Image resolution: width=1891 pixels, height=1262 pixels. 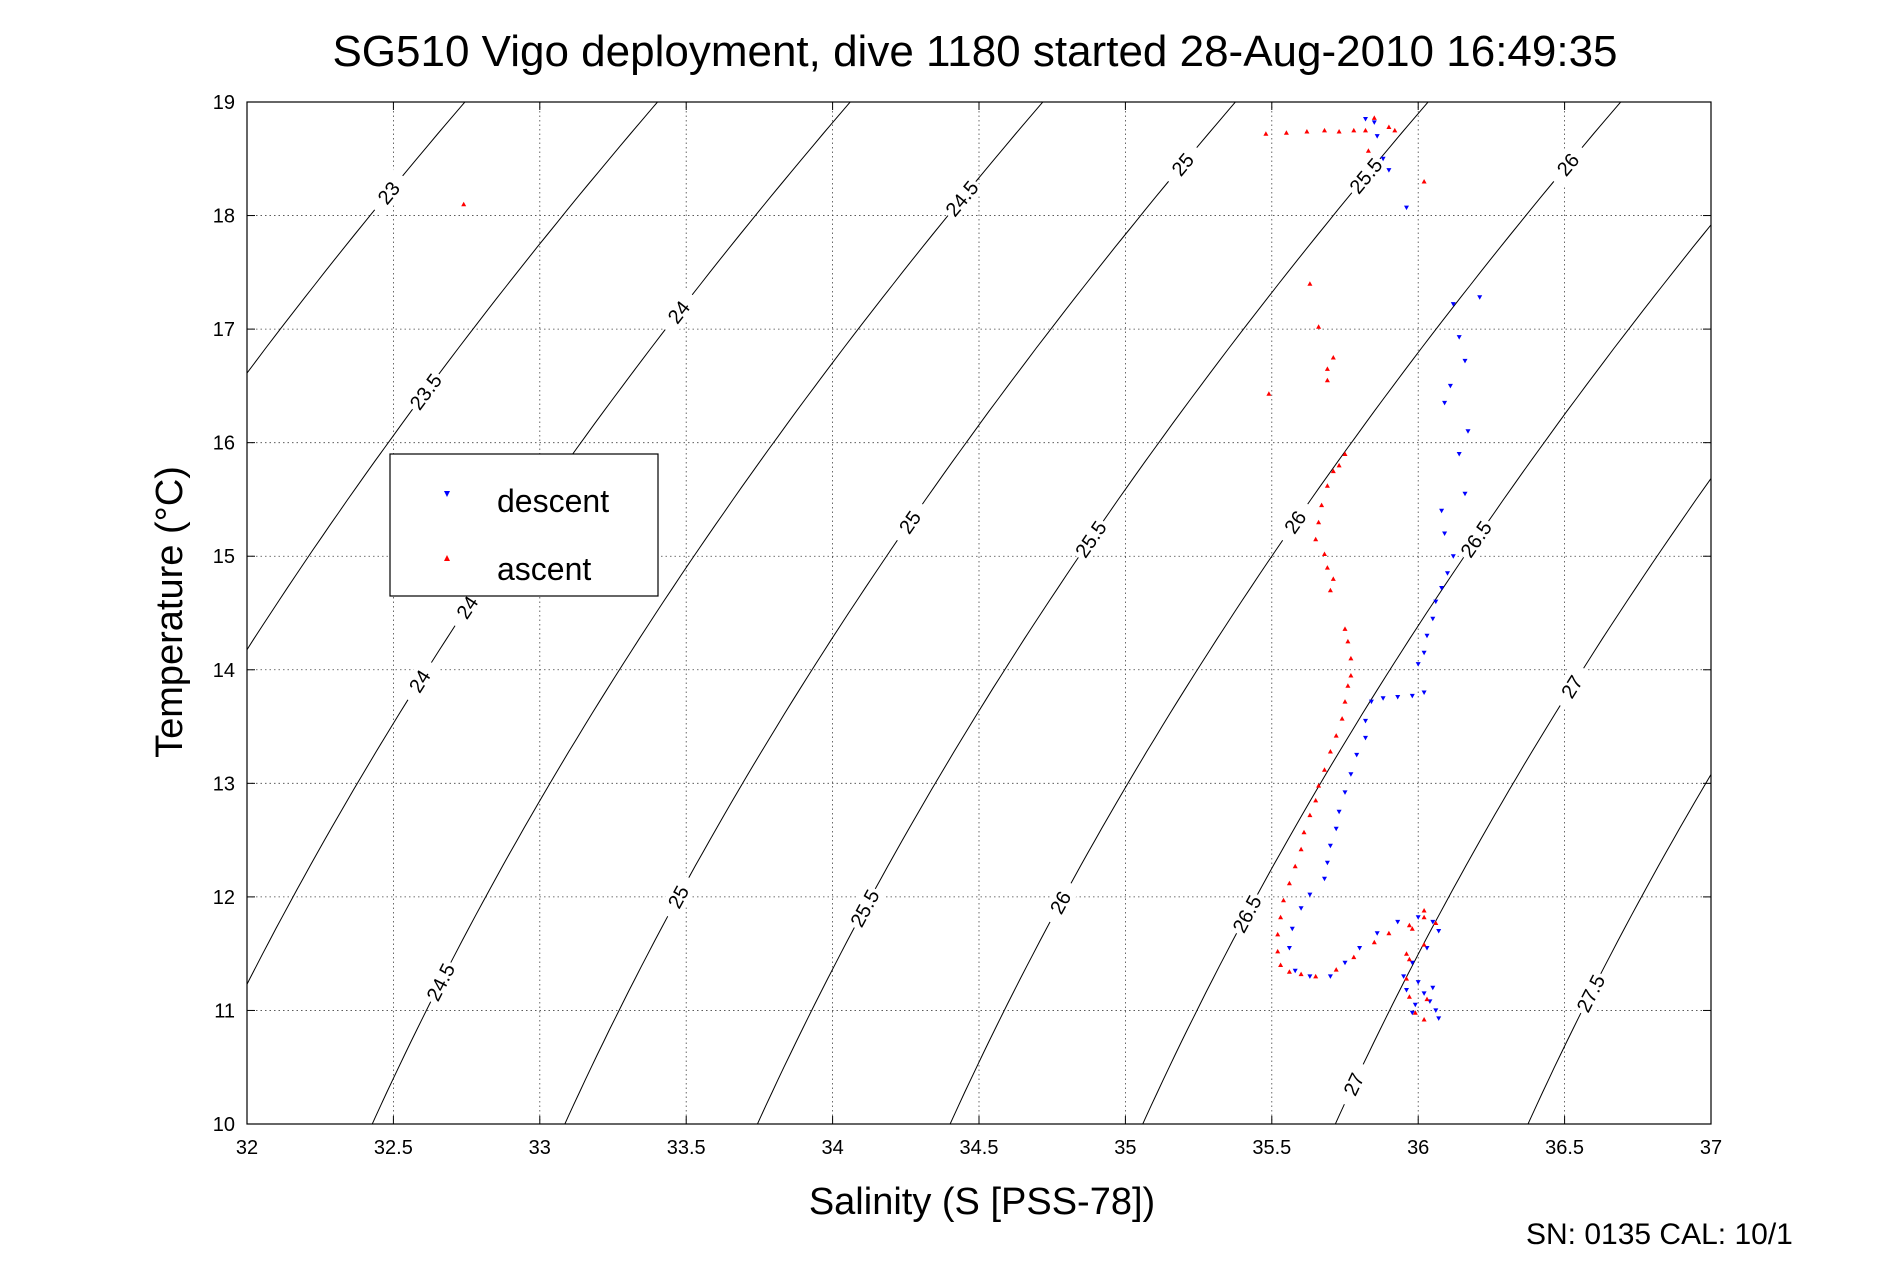 What do you see at coordinates (224, 671) in the screenshot?
I see `y-tick-label: 14` at bounding box center [224, 671].